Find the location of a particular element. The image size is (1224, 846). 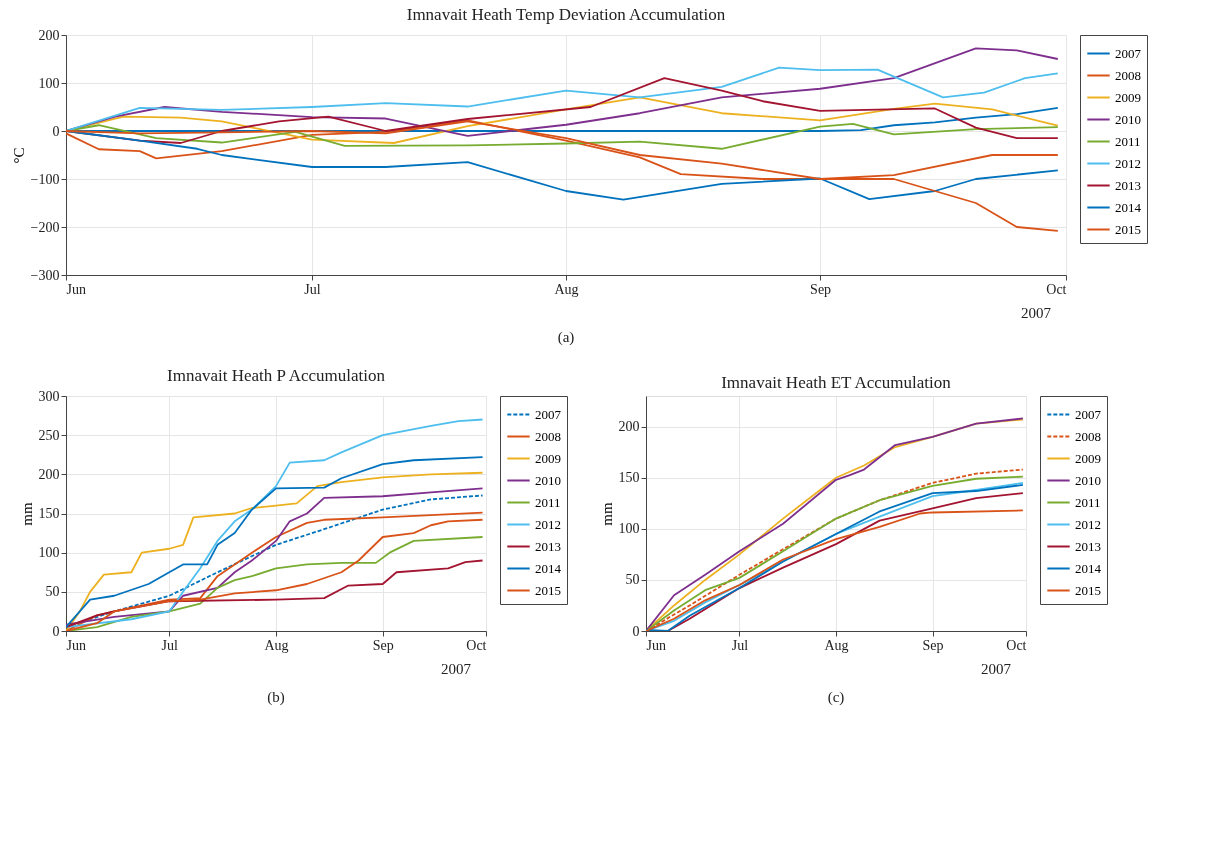

chart-title: Imnavait Heath ET Accumulation is located at coordinates (836, 382).